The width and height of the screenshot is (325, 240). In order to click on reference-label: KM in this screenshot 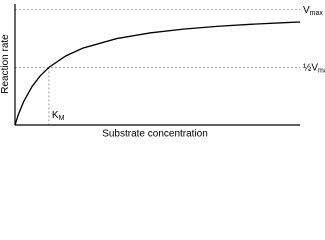, I will do `click(58, 116)`.